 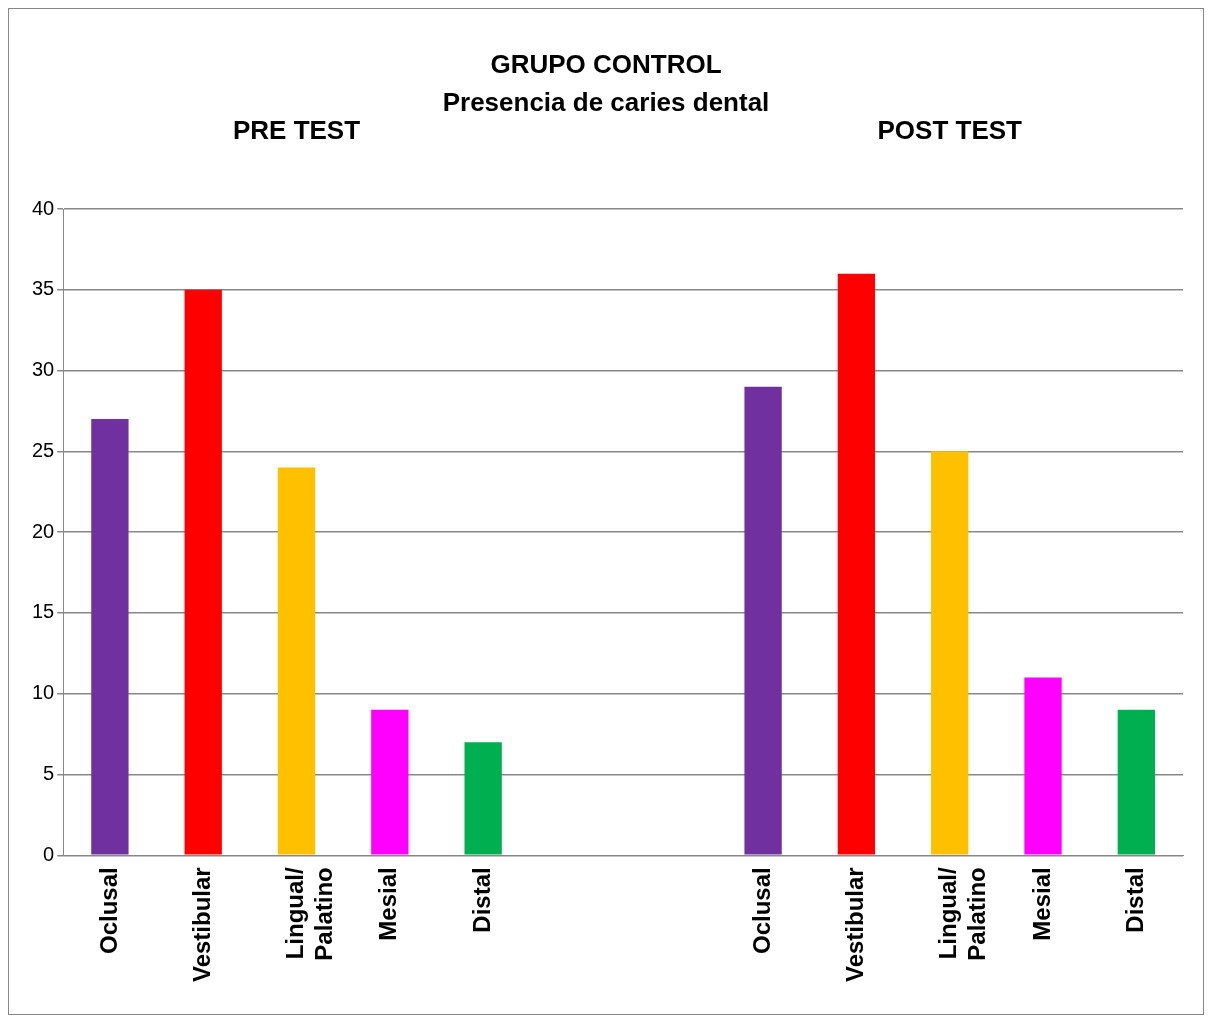 I want to click on text: POST TEST, so click(x=950, y=130).